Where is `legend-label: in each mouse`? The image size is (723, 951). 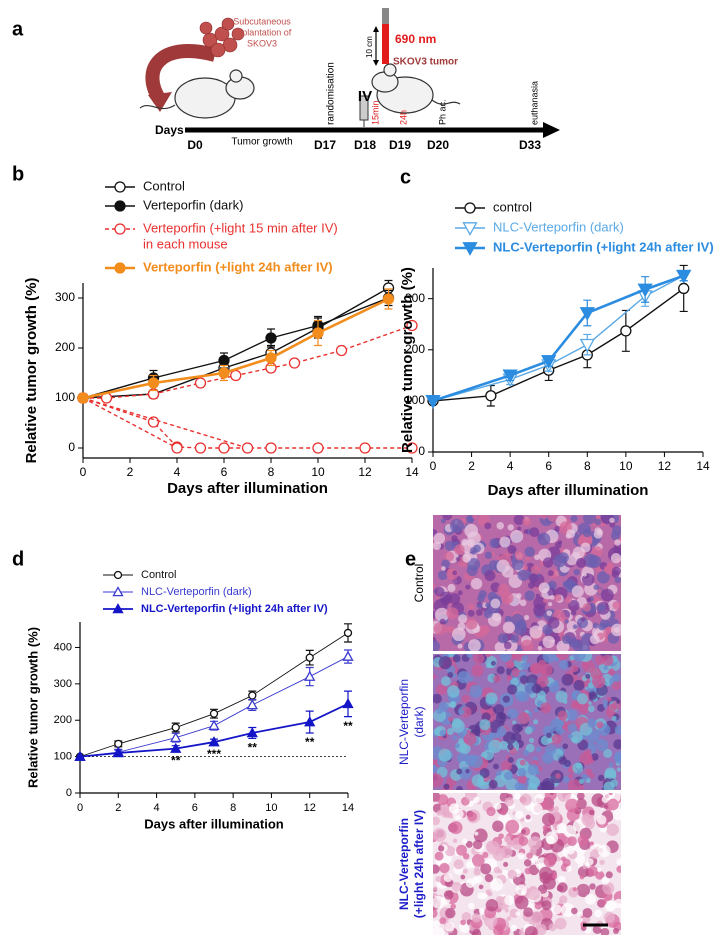
legend-label: in each mouse is located at coordinates (185, 243).